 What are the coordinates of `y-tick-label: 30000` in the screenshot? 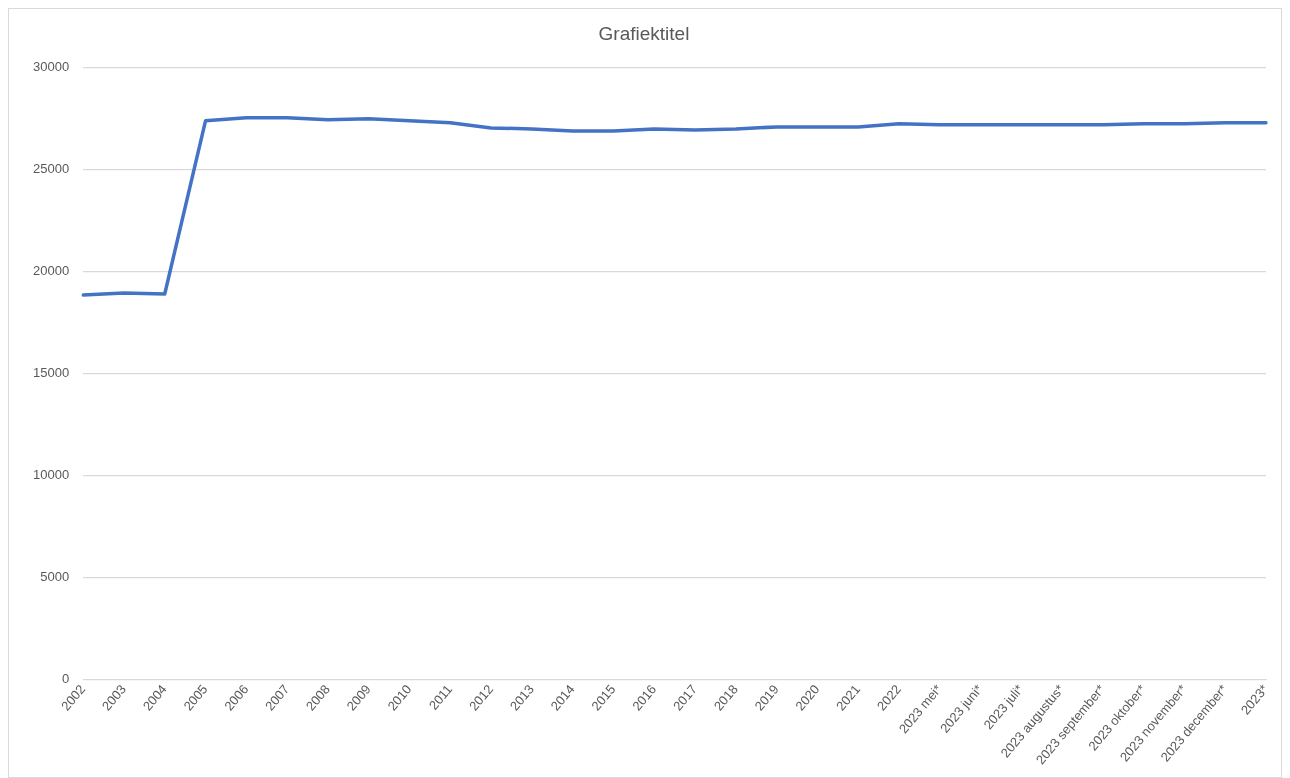 It's located at (51, 67).